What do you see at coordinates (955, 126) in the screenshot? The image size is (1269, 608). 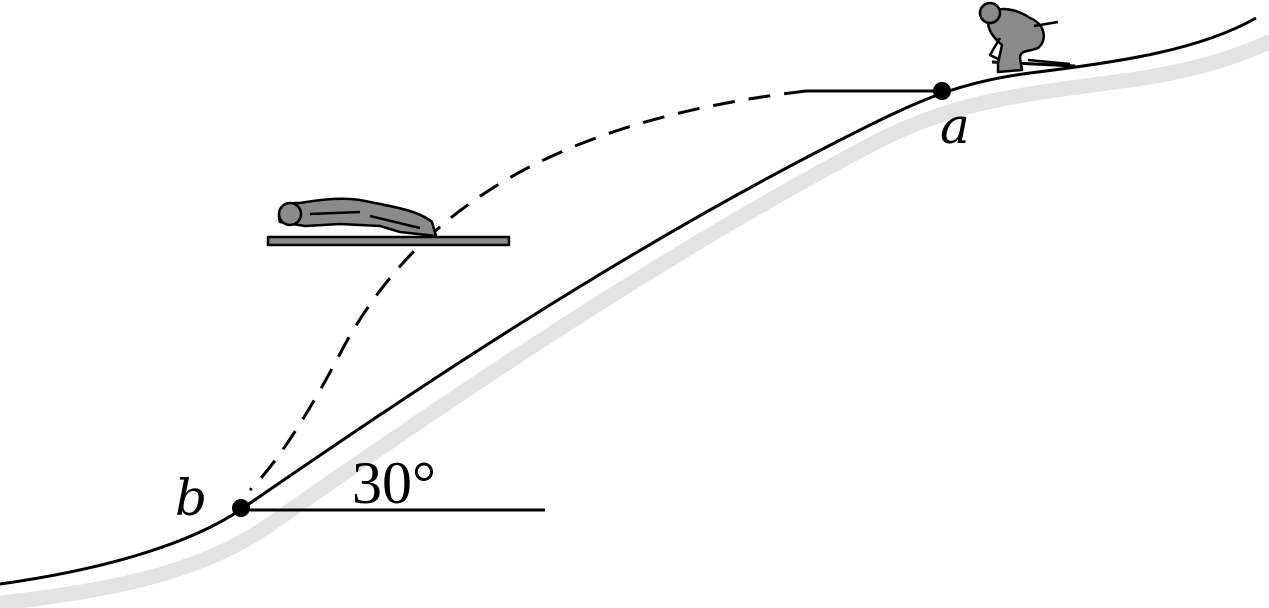 I see `point-a-label: a` at bounding box center [955, 126].